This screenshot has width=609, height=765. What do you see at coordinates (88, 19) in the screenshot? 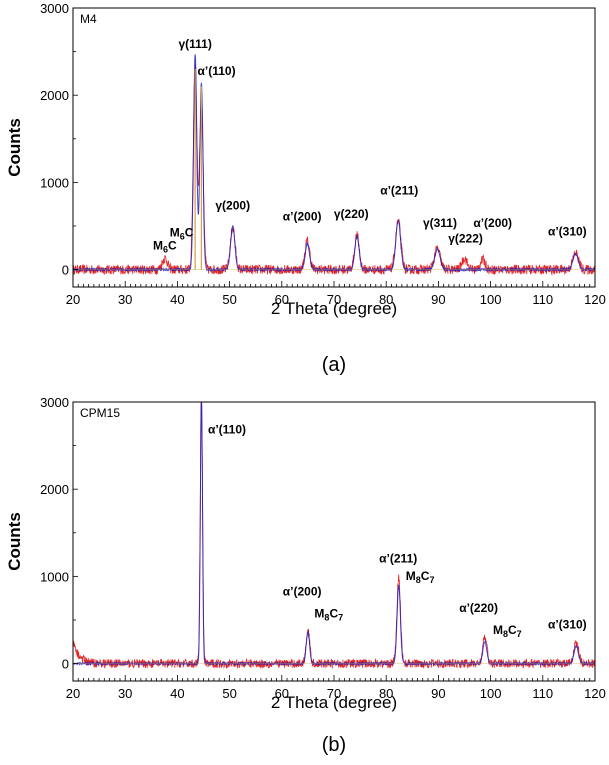
I see `sample-label: M4` at bounding box center [88, 19].